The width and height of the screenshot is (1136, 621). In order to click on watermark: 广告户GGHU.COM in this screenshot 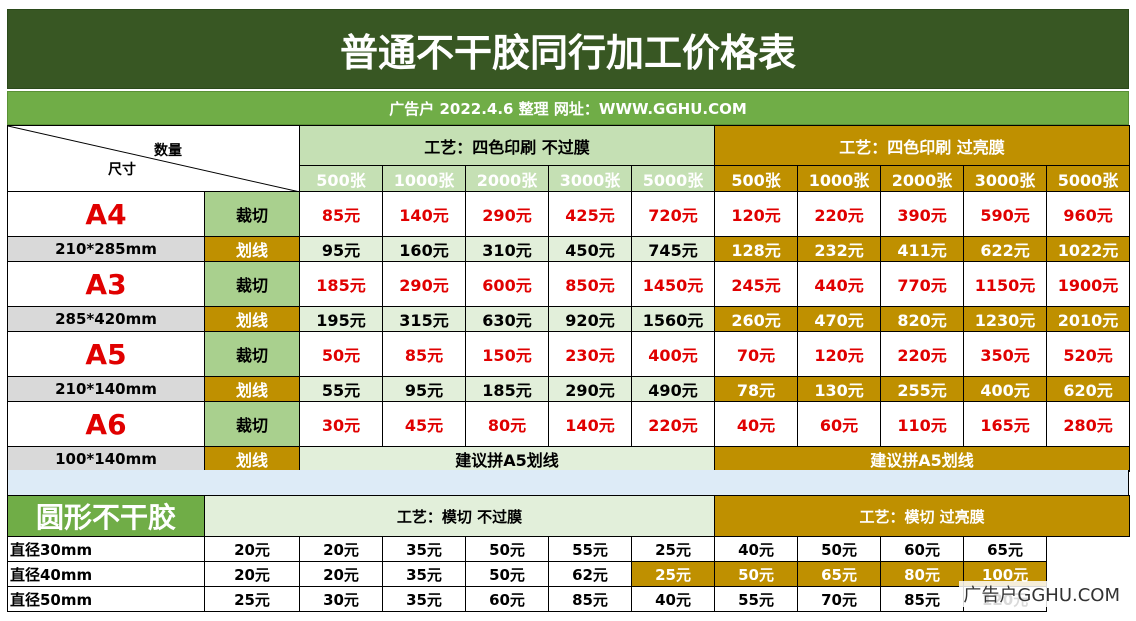, I will do `click(1041, 594)`.